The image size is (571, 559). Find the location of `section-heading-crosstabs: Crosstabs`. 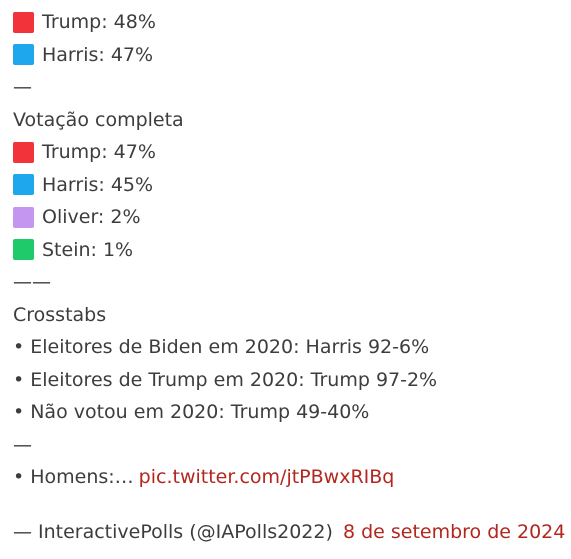

section-heading-crosstabs: Crosstabs is located at coordinates (60, 314).